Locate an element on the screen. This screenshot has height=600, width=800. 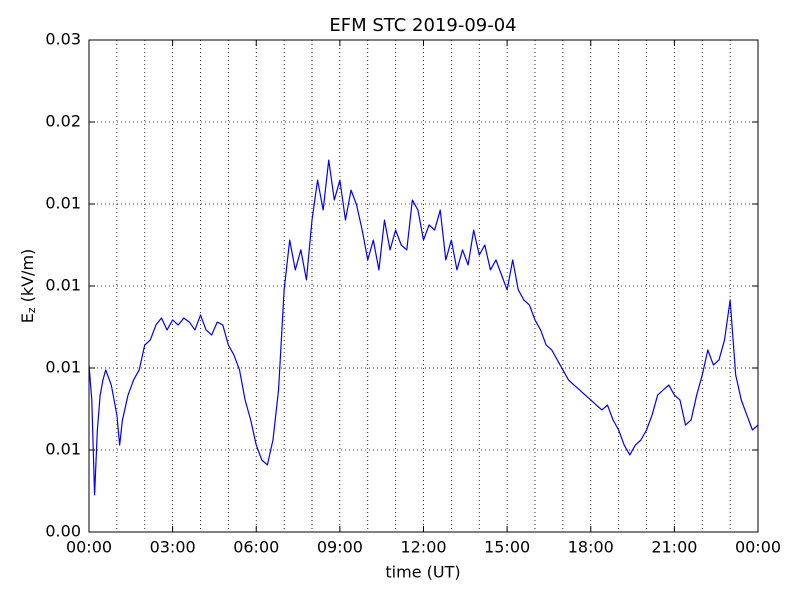
x-tick-label: 12:00 is located at coordinates (423, 547).